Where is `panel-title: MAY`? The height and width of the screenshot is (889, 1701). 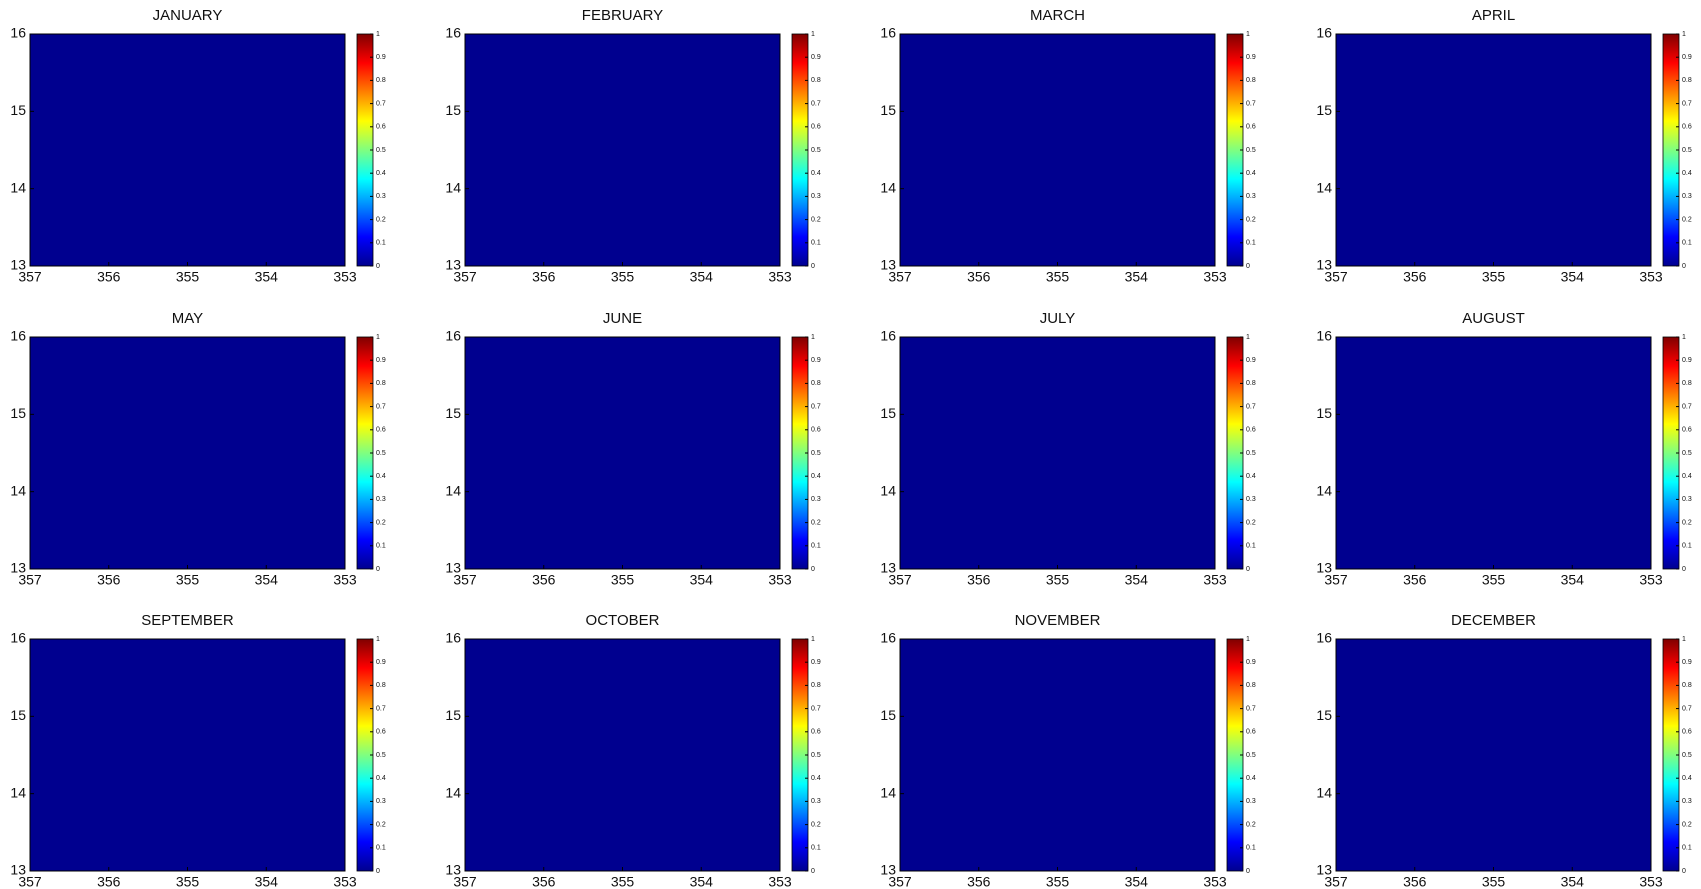 panel-title: MAY is located at coordinates (187, 318).